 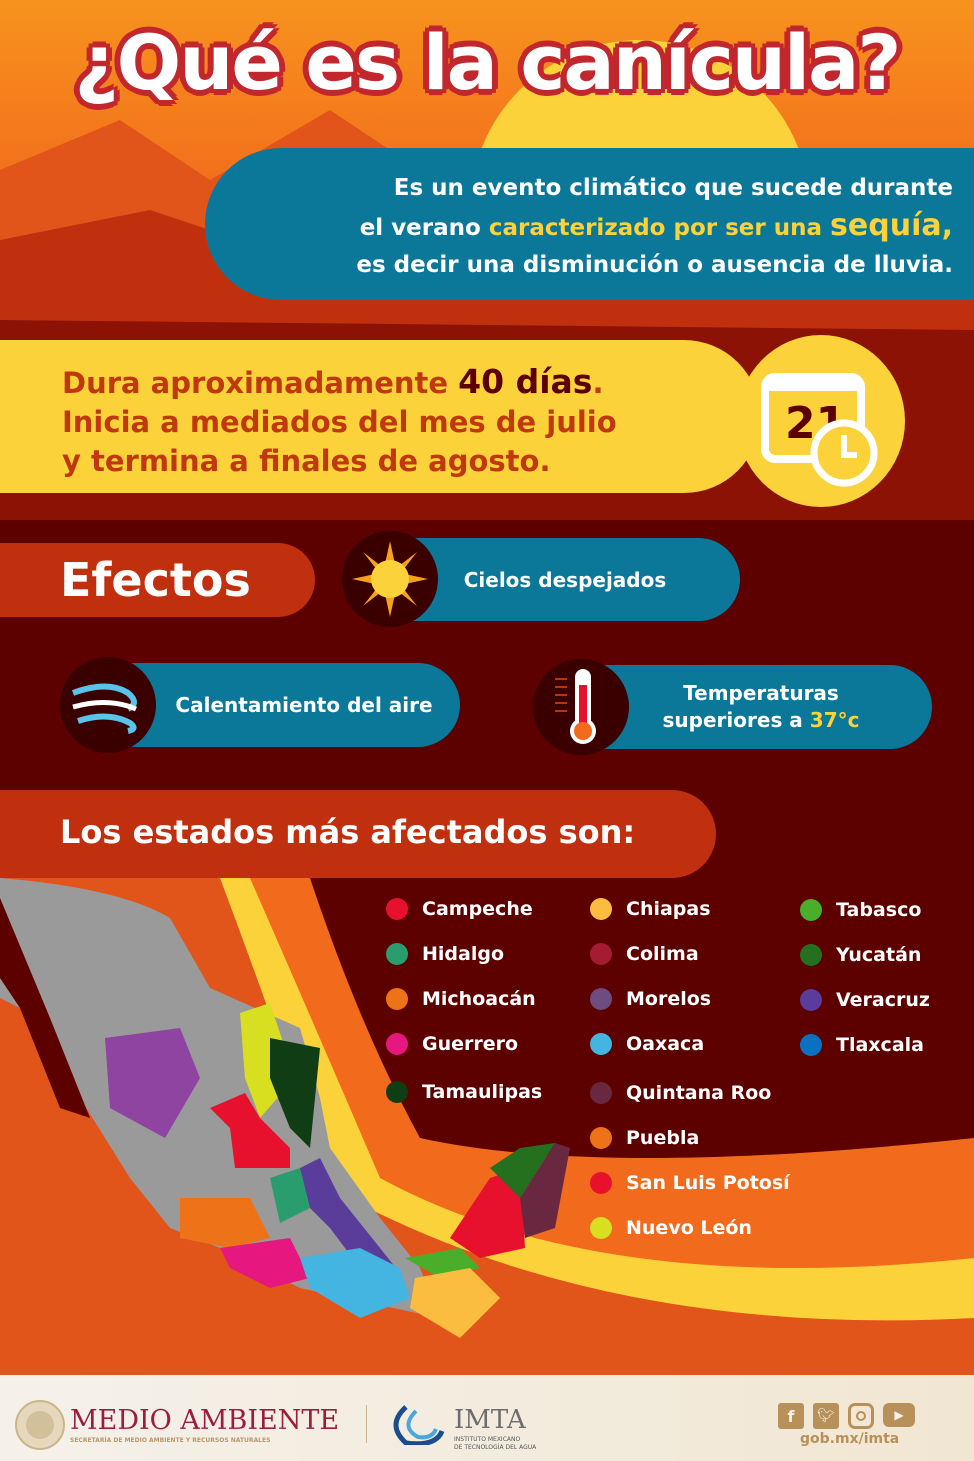 What do you see at coordinates (821, 421) in the screenshot?
I see `calendar-icon: 21` at bounding box center [821, 421].